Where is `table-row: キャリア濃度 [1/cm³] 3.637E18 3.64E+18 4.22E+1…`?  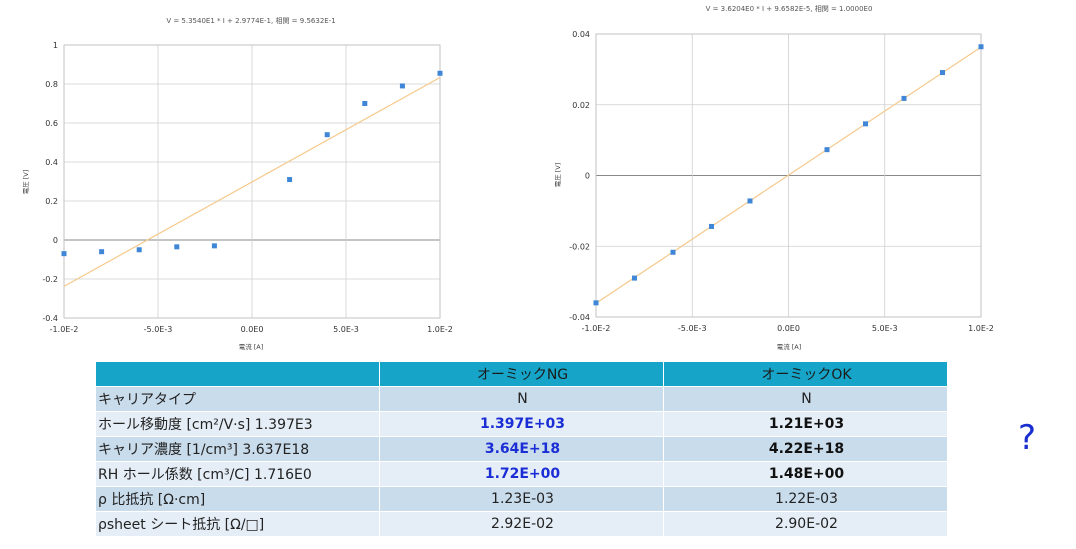
table-row: キャリア濃度 [1/cm³] 3.637E18 3.64E+18 4.22E+1… is located at coordinates (521, 449).